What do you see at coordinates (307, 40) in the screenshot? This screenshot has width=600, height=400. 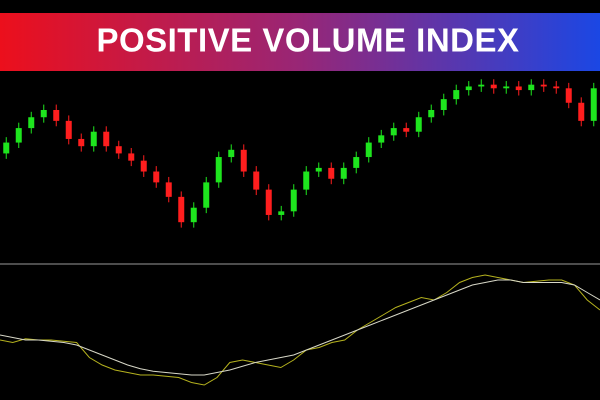 I see `banner-title: POSITIVE VOLUME INDEX` at bounding box center [307, 40].